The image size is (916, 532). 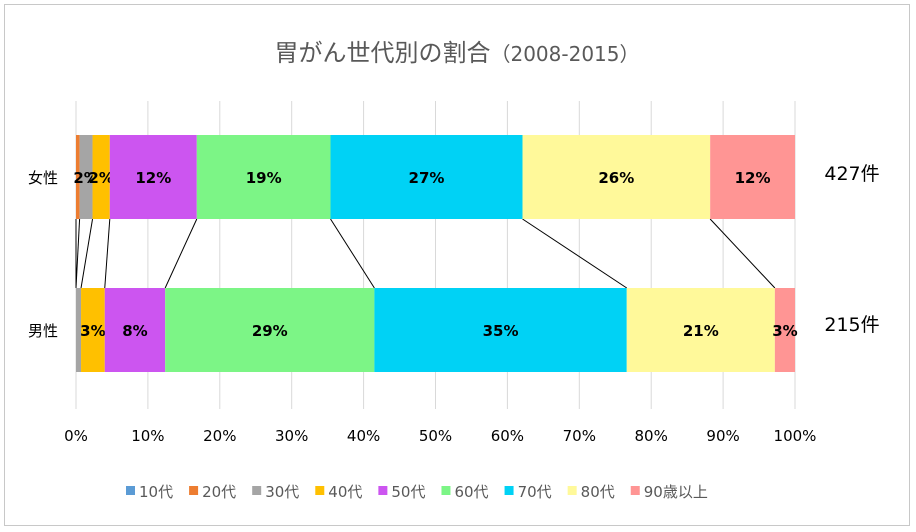 I want to click on connector-lines, so click(x=425, y=253).